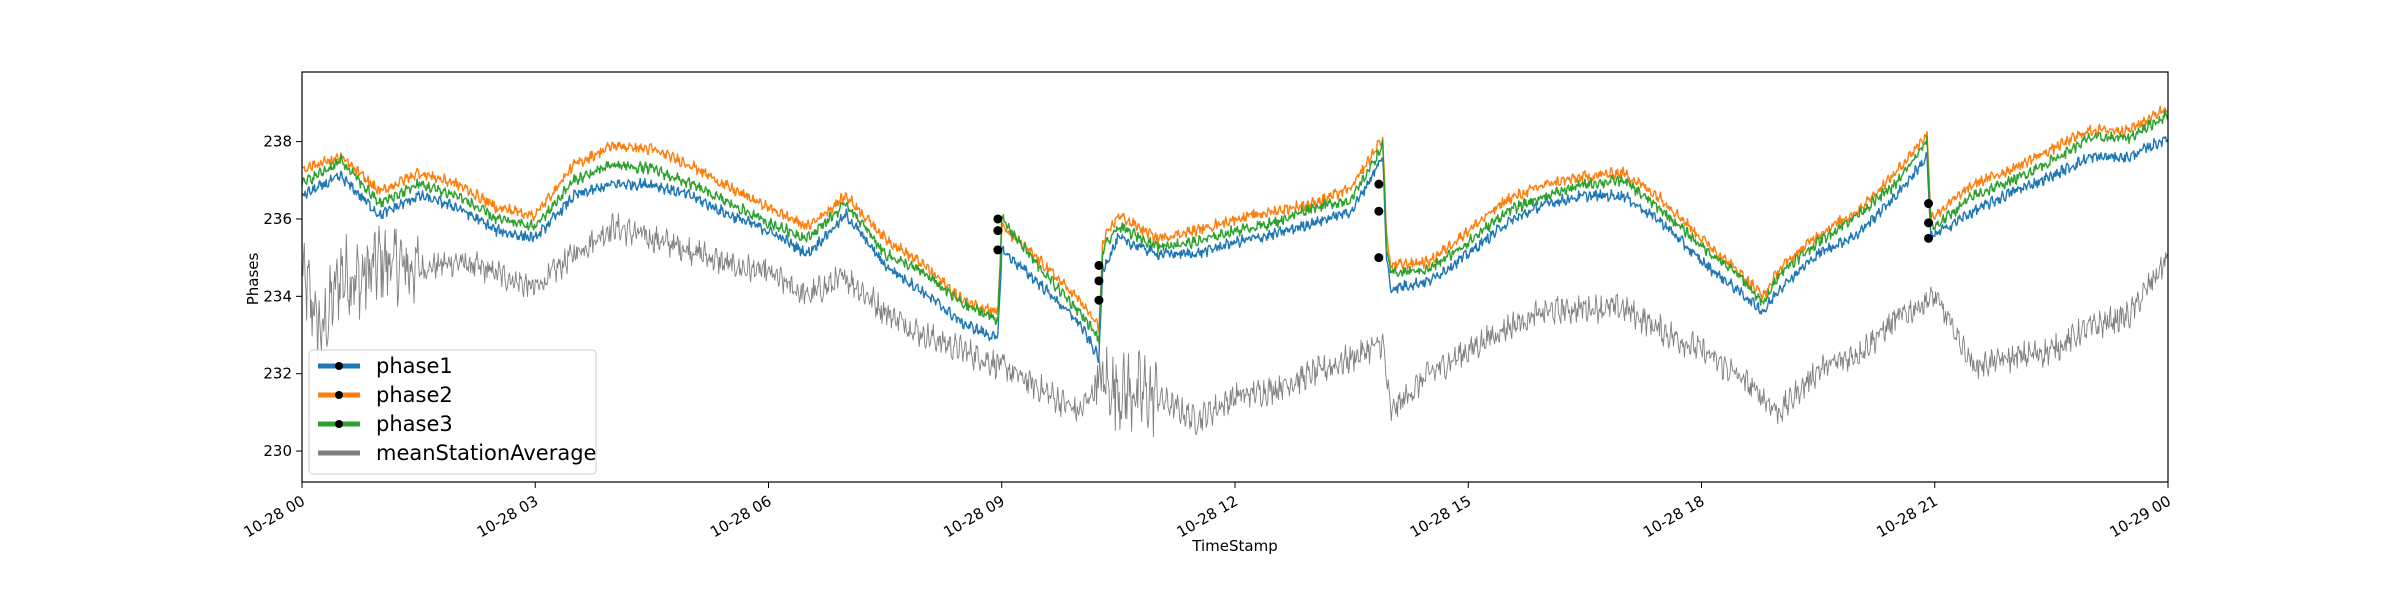 The image size is (2400, 600). What do you see at coordinates (1440, 516) in the screenshot?
I see `x-tick-label-5: 10-28 15` at bounding box center [1440, 516].